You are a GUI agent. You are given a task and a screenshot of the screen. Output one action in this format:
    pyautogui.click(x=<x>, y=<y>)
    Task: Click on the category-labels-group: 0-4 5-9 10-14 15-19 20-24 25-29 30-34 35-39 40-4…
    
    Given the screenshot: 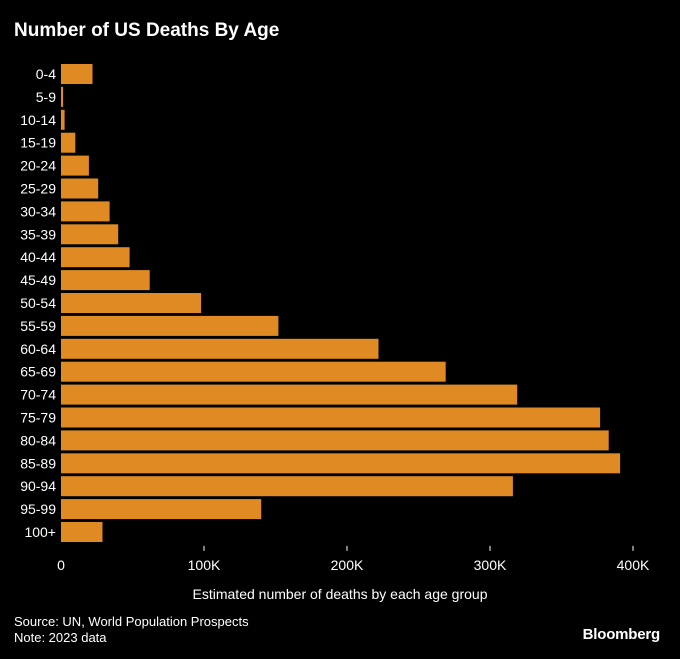 What is the action you would take?
    pyautogui.click(x=38, y=303)
    